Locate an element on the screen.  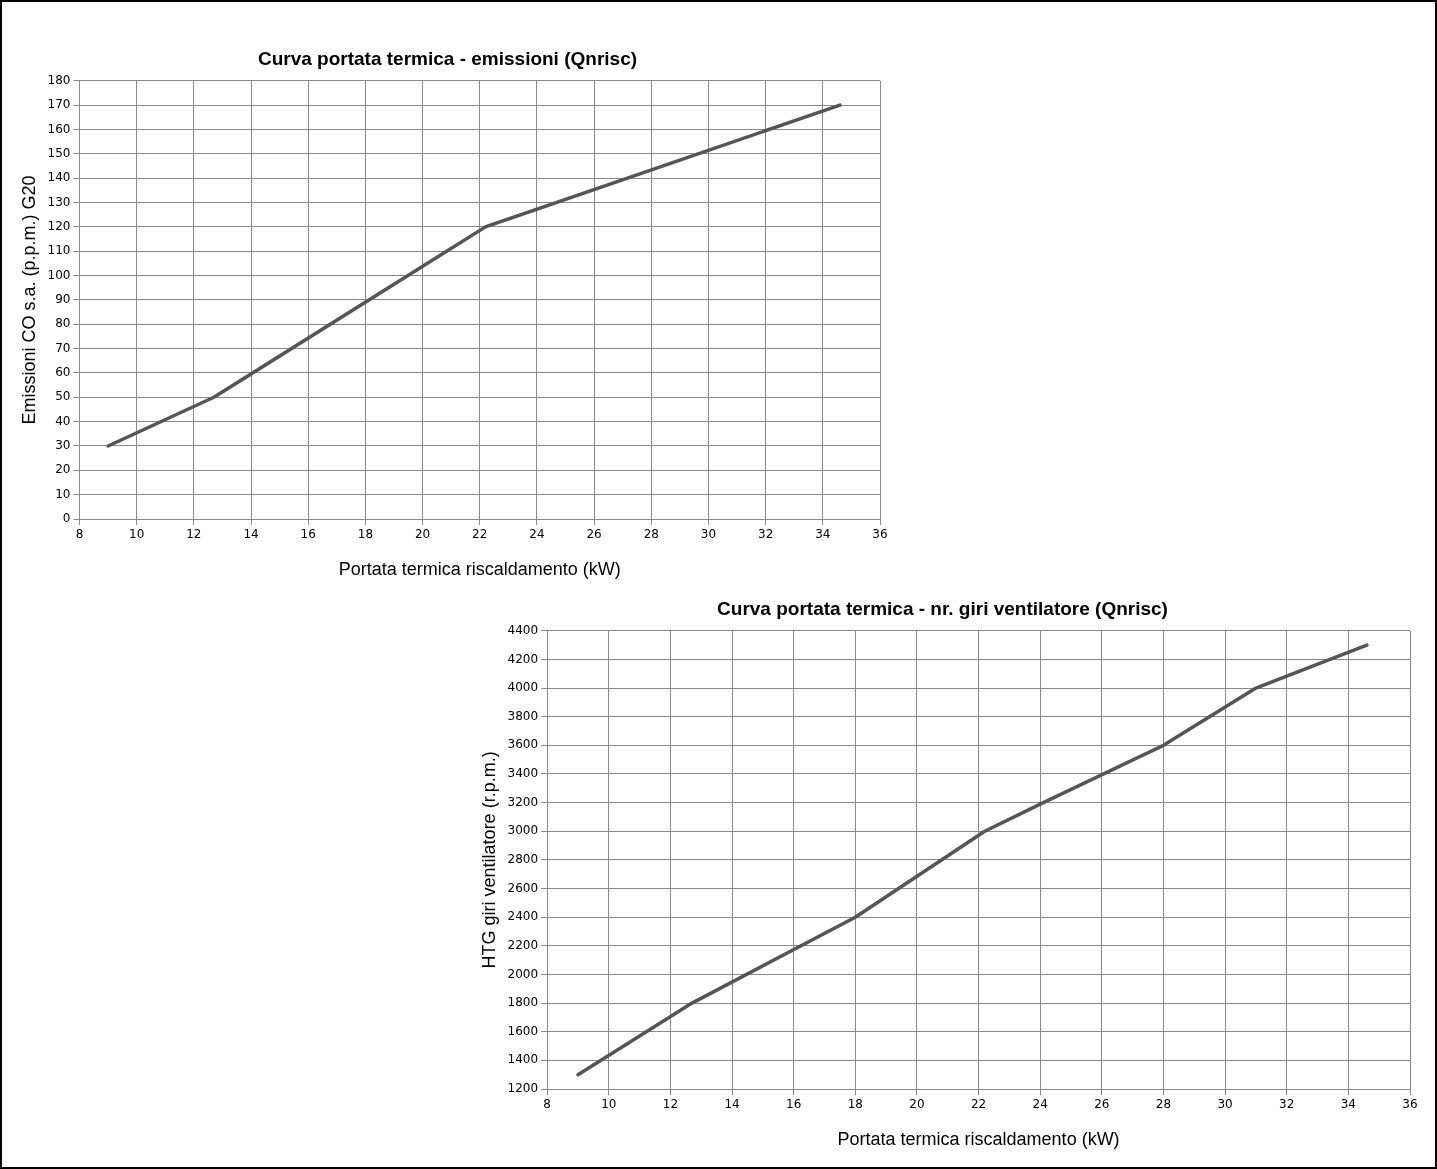
y-tick-label: 3800 is located at coordinates (523, 715).